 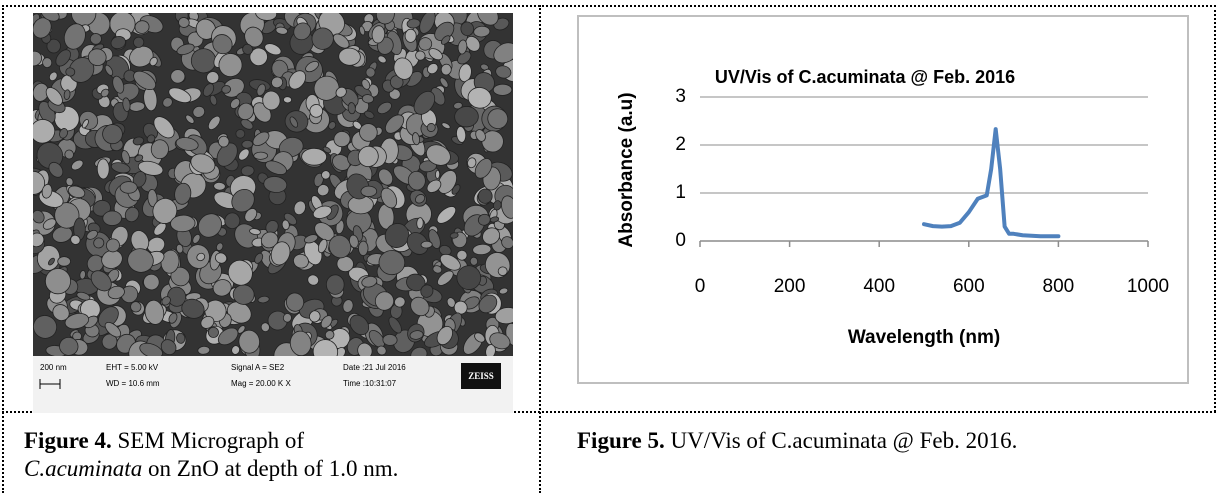 What do you see at coordinates (680, 240) in the screenshot?
I see `y-tick-label: 0` at bounding box center [680, 240].